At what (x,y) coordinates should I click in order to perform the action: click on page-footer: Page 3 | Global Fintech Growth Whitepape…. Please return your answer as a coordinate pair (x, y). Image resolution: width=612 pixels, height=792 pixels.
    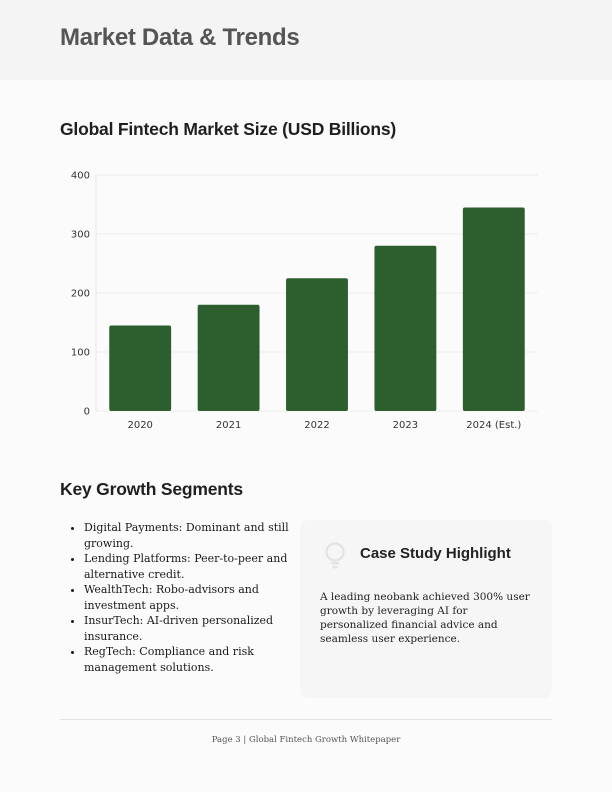
    Looking at the image, I should click on (306, 740).